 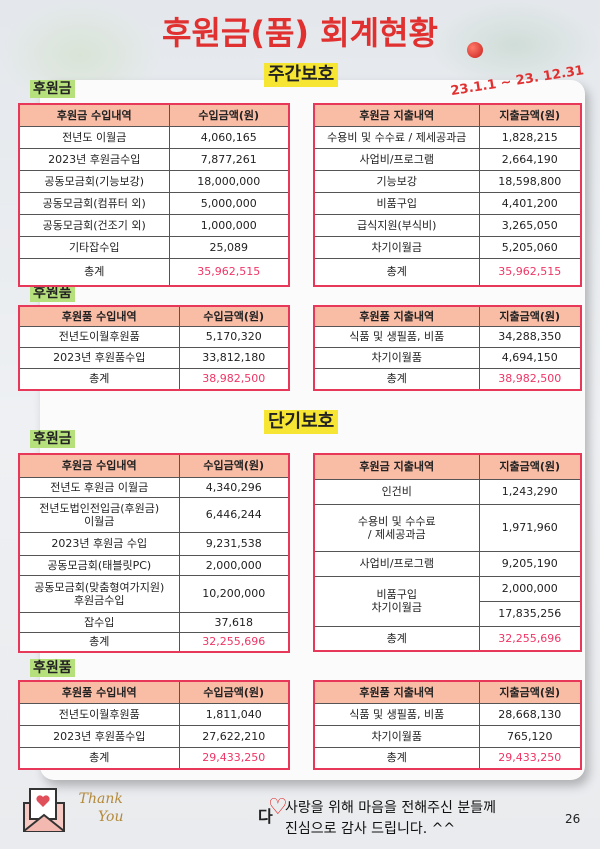 I want to click on table-row: 전년도 이월금 4,060,165, so click(x=154, y=137).